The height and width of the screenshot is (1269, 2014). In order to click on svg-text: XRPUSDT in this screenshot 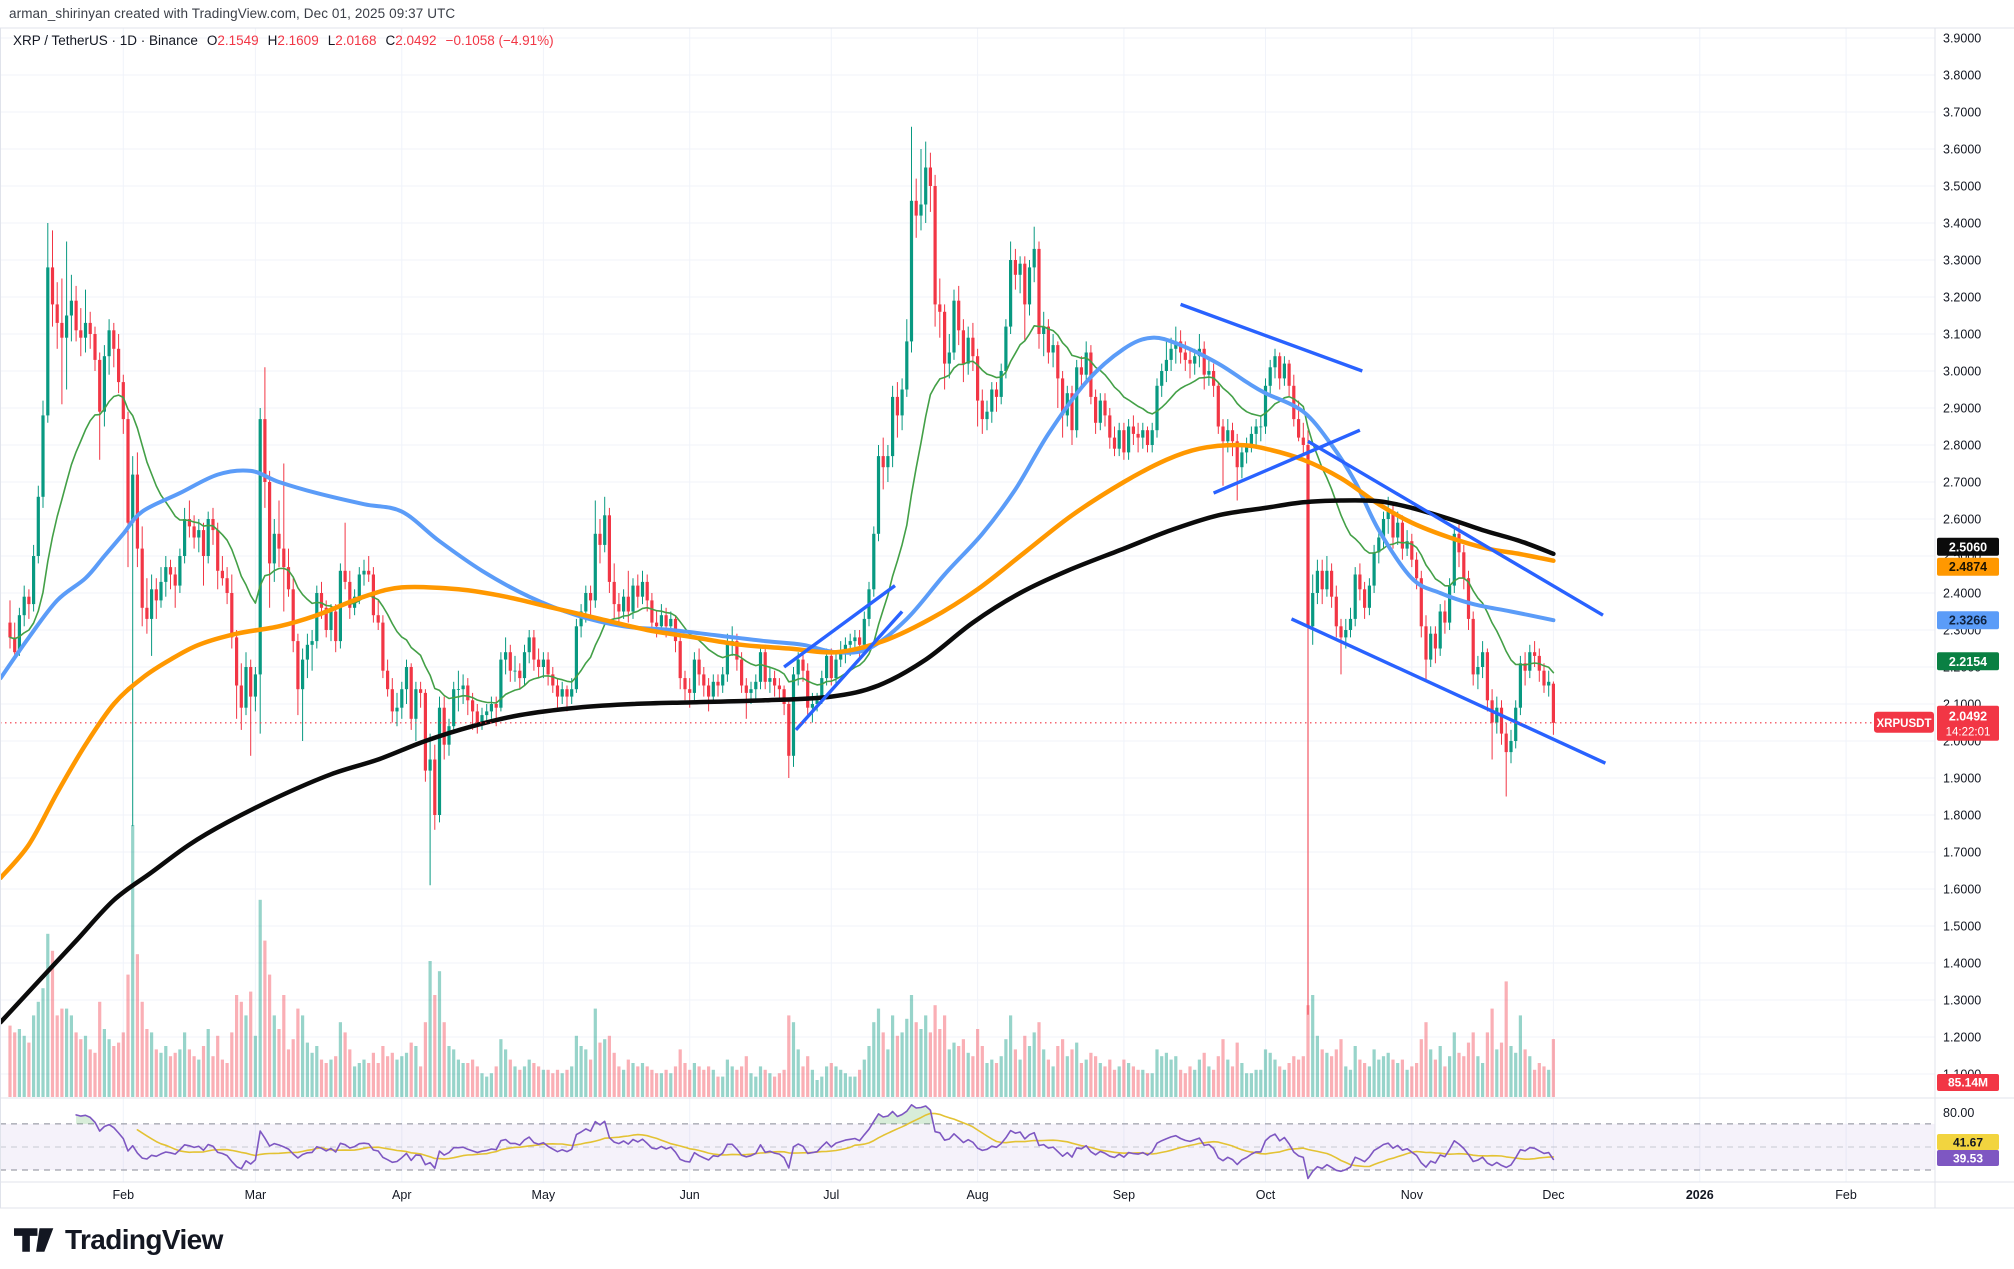, I will do `click(1904, 724)`.